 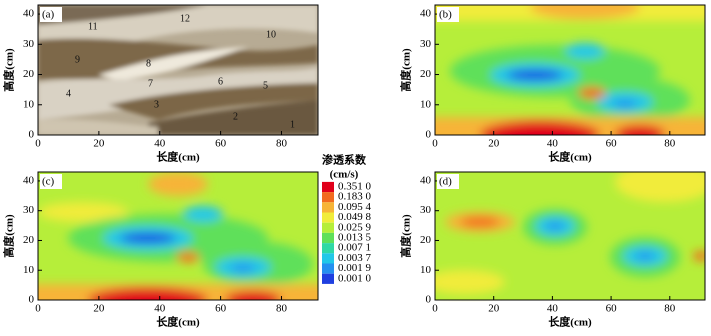 I want to click on legend-label: 0.013 5, so click(x=355, y=238).